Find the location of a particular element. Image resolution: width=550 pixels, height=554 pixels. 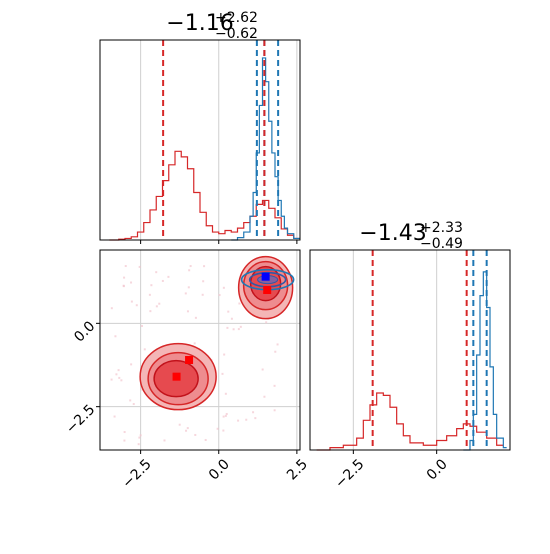

title-1-sub: −0.62 is located at coordinates (236, 34).